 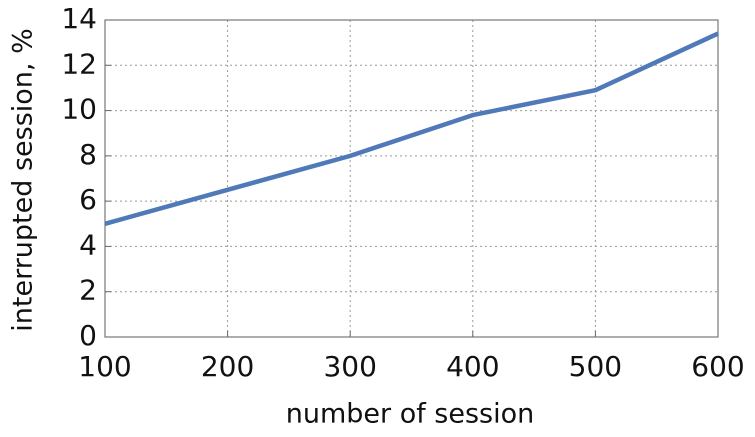 I want to click on x-tick-label: 500, so click(x=595, y=366).